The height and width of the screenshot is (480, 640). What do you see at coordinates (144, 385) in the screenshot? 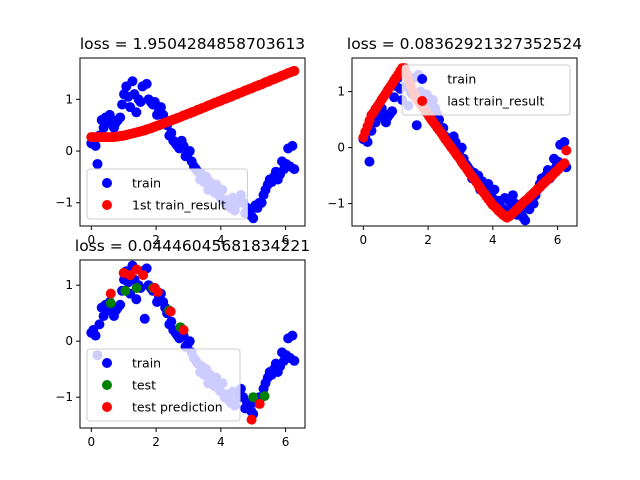
I see `legend-label: test` at bounding box center [144, 385].